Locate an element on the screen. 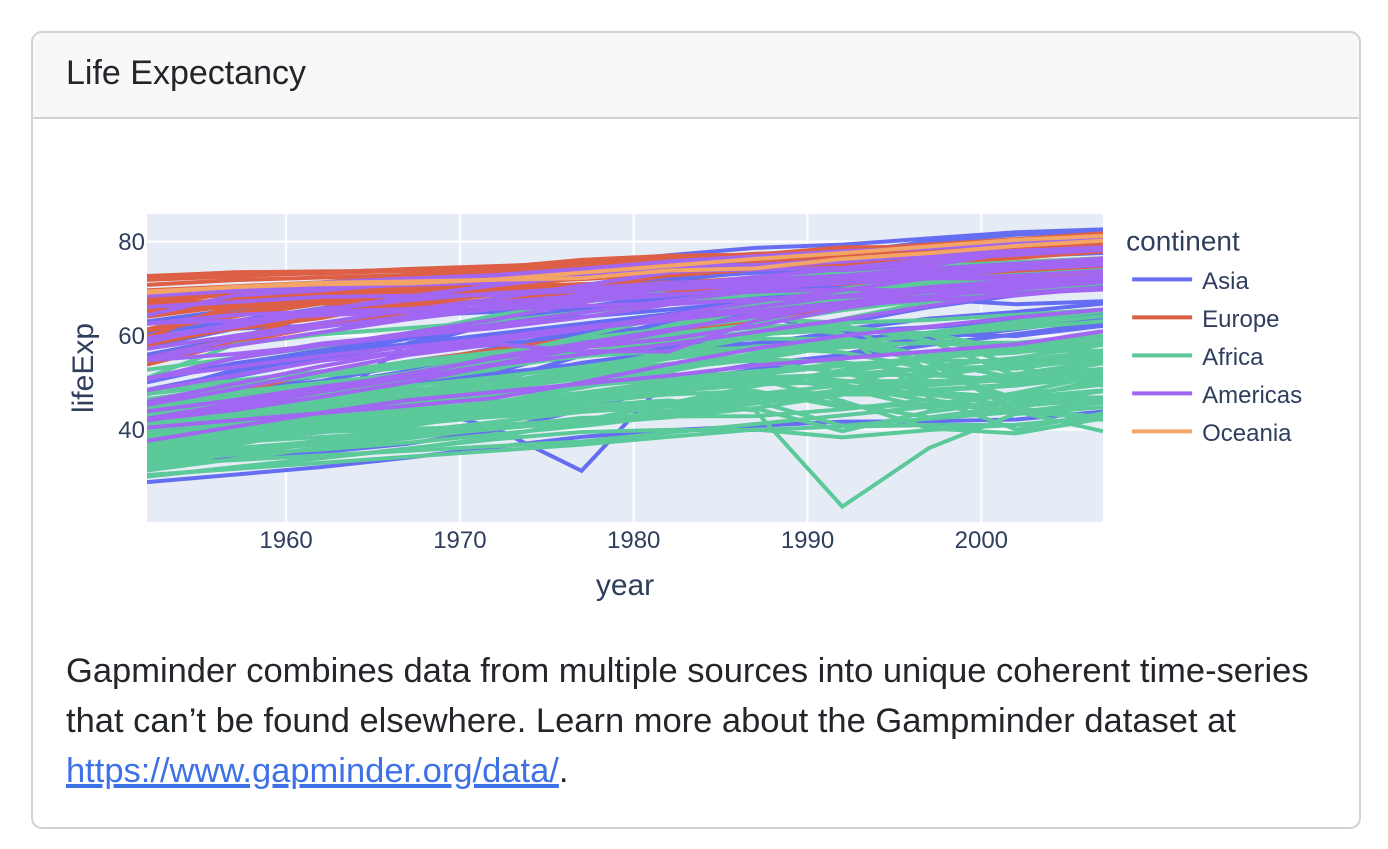  svg-text: 40 is located at coordinates (131, 430).